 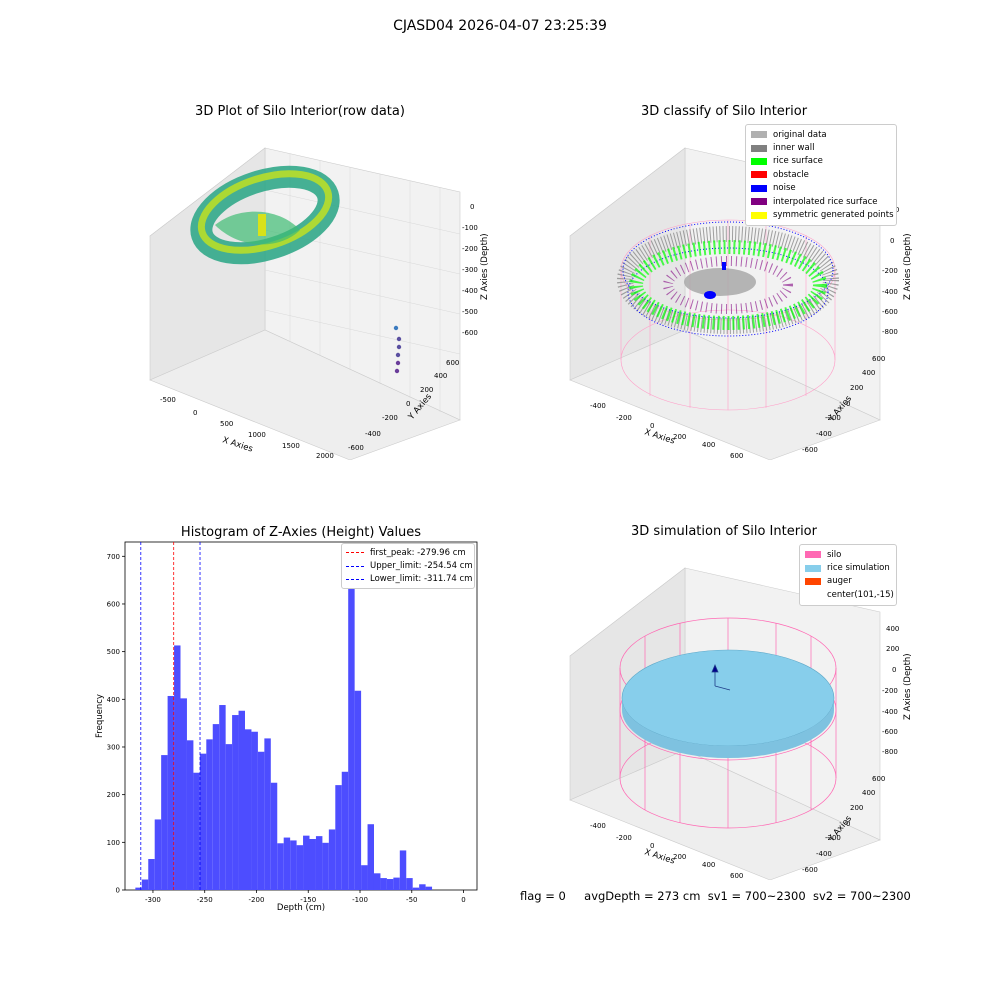 What do you see at coordinates (825, 201) in the screenshot?
I see `legend-label: interpolated rice surface` at bounding box center [825, 201].